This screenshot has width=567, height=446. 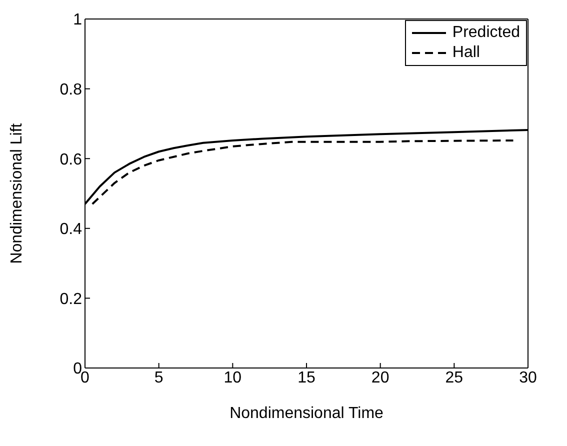 What do you see at coordinates (159, 377) in the screenshot?
I see `x-tick-label: 5` at bounding box center [159, 377].